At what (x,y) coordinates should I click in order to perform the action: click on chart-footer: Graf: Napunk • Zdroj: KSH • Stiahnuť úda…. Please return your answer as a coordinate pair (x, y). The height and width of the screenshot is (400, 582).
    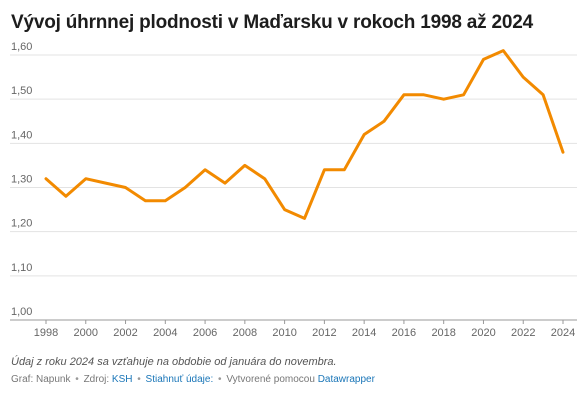
    Looking at the image, I should click on (193, 379).